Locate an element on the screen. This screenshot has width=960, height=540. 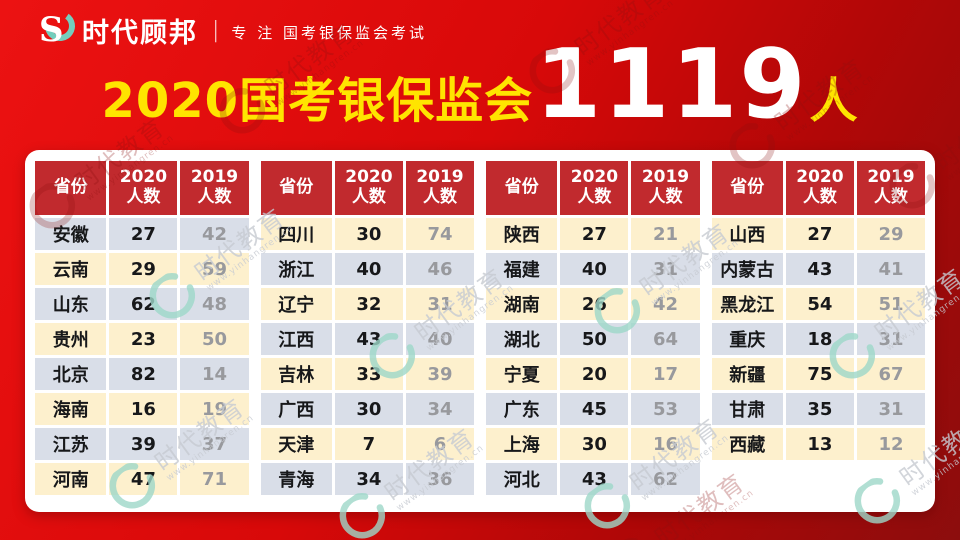
province-cell: 辽宁 is located at coordinates (296, 304).